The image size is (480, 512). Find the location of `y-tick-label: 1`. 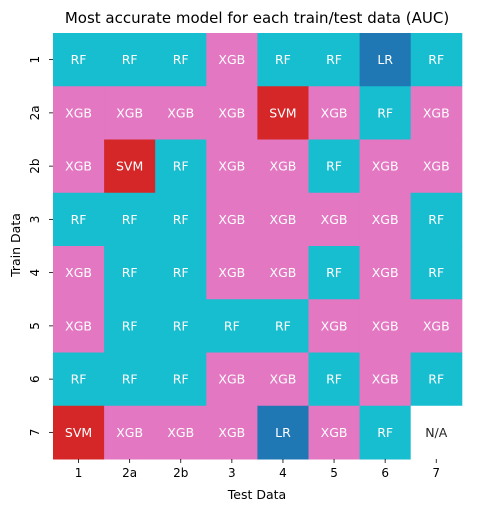

y-tick-label: 1 is located at coordinates (35, 60).